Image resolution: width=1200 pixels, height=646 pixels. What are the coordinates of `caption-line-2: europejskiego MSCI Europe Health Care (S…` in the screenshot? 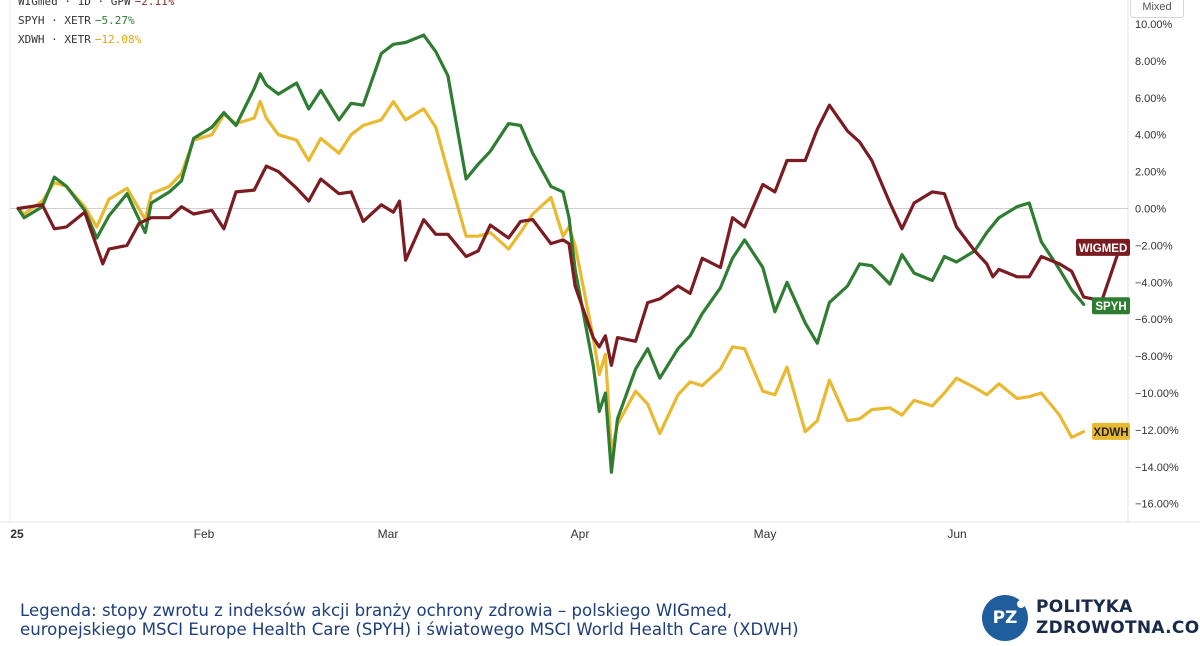 It's located at (409, 629).